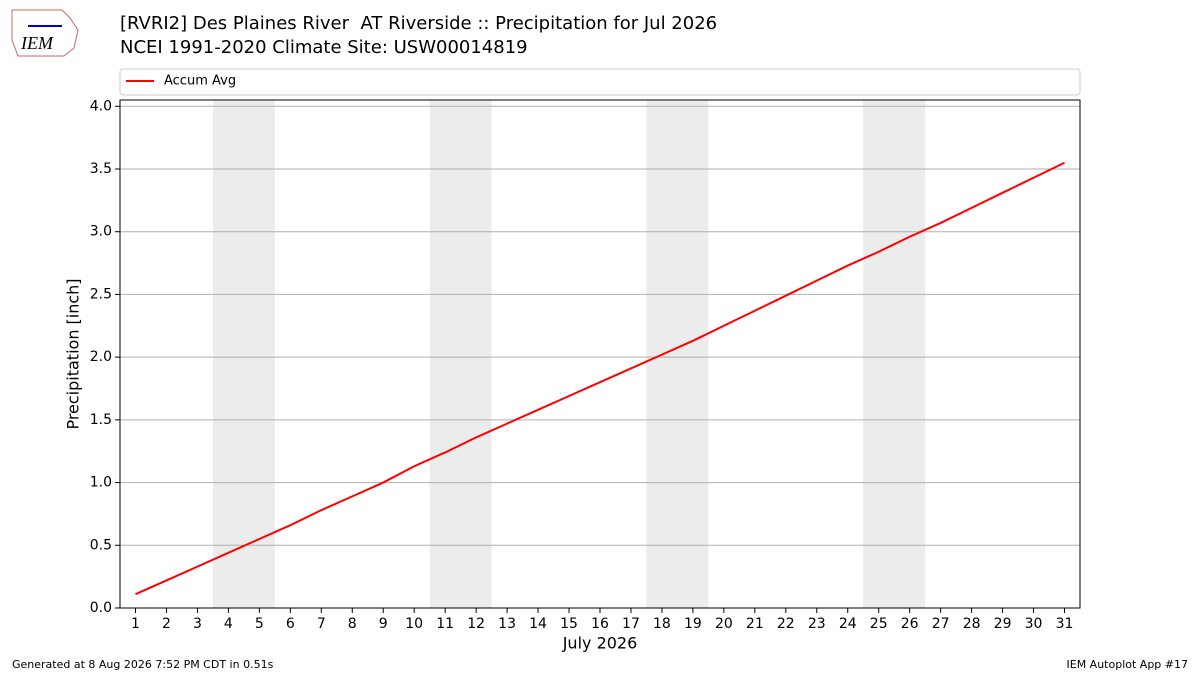 The width and height of the screenshot is (1200, 675). What do you see at coordinates (972, 624) in the screenshot?
I see `x-tick-label: 28` at bounding box center [972, 624].